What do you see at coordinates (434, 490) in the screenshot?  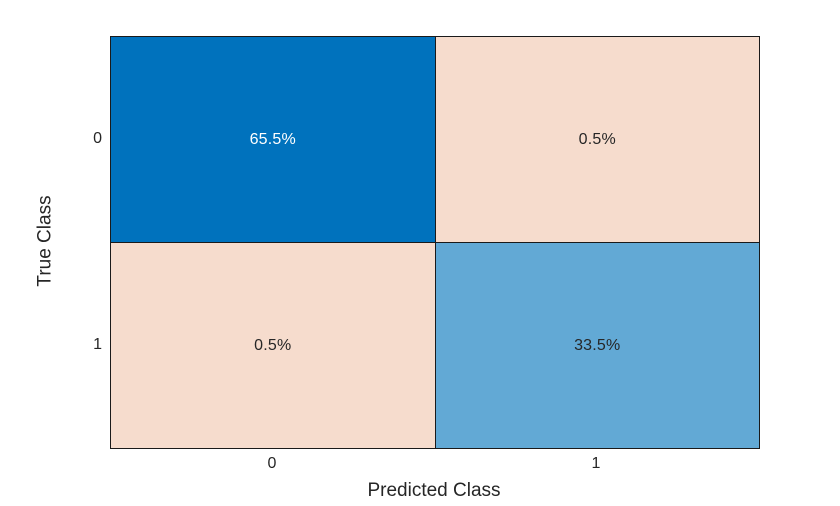 I see `x-axis-label: Predicted Class` at bounding box center [434, 490].